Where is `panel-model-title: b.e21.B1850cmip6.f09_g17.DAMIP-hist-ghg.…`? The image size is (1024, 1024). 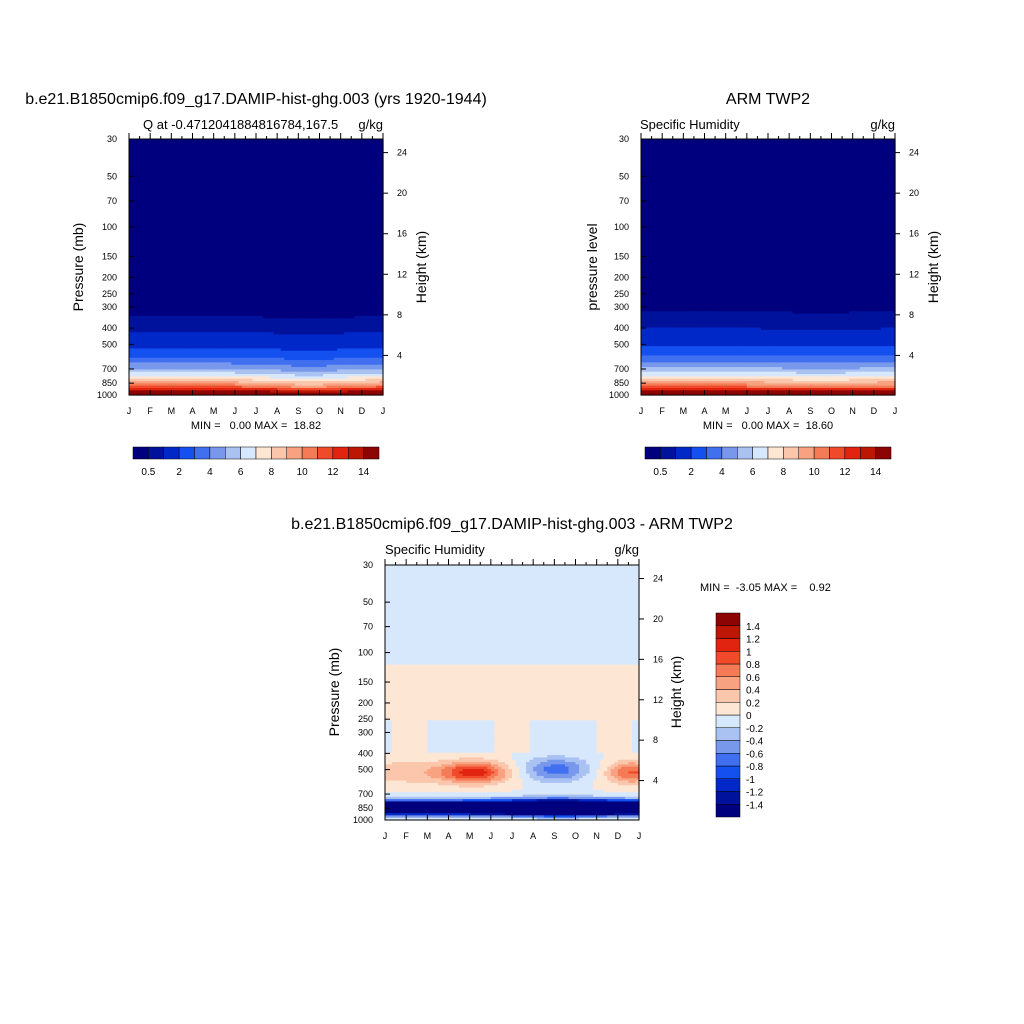
panel-model-title: b.e21.B1850cmip6.f09_g17.DAMIP-hist-ghg.… is located at coordinates (256, 99).